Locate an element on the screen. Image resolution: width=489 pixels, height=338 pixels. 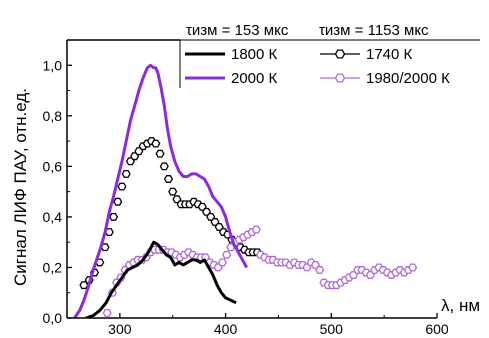
legend-entry: 2000 К is located at coordinates (231, 78).